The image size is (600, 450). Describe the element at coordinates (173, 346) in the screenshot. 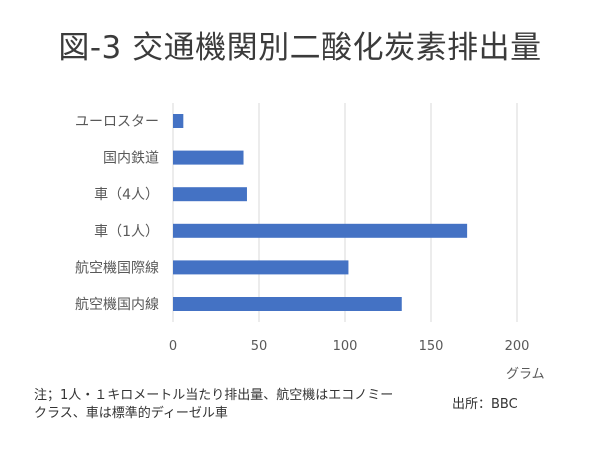

I see `x-tick-label: 0` at that location.